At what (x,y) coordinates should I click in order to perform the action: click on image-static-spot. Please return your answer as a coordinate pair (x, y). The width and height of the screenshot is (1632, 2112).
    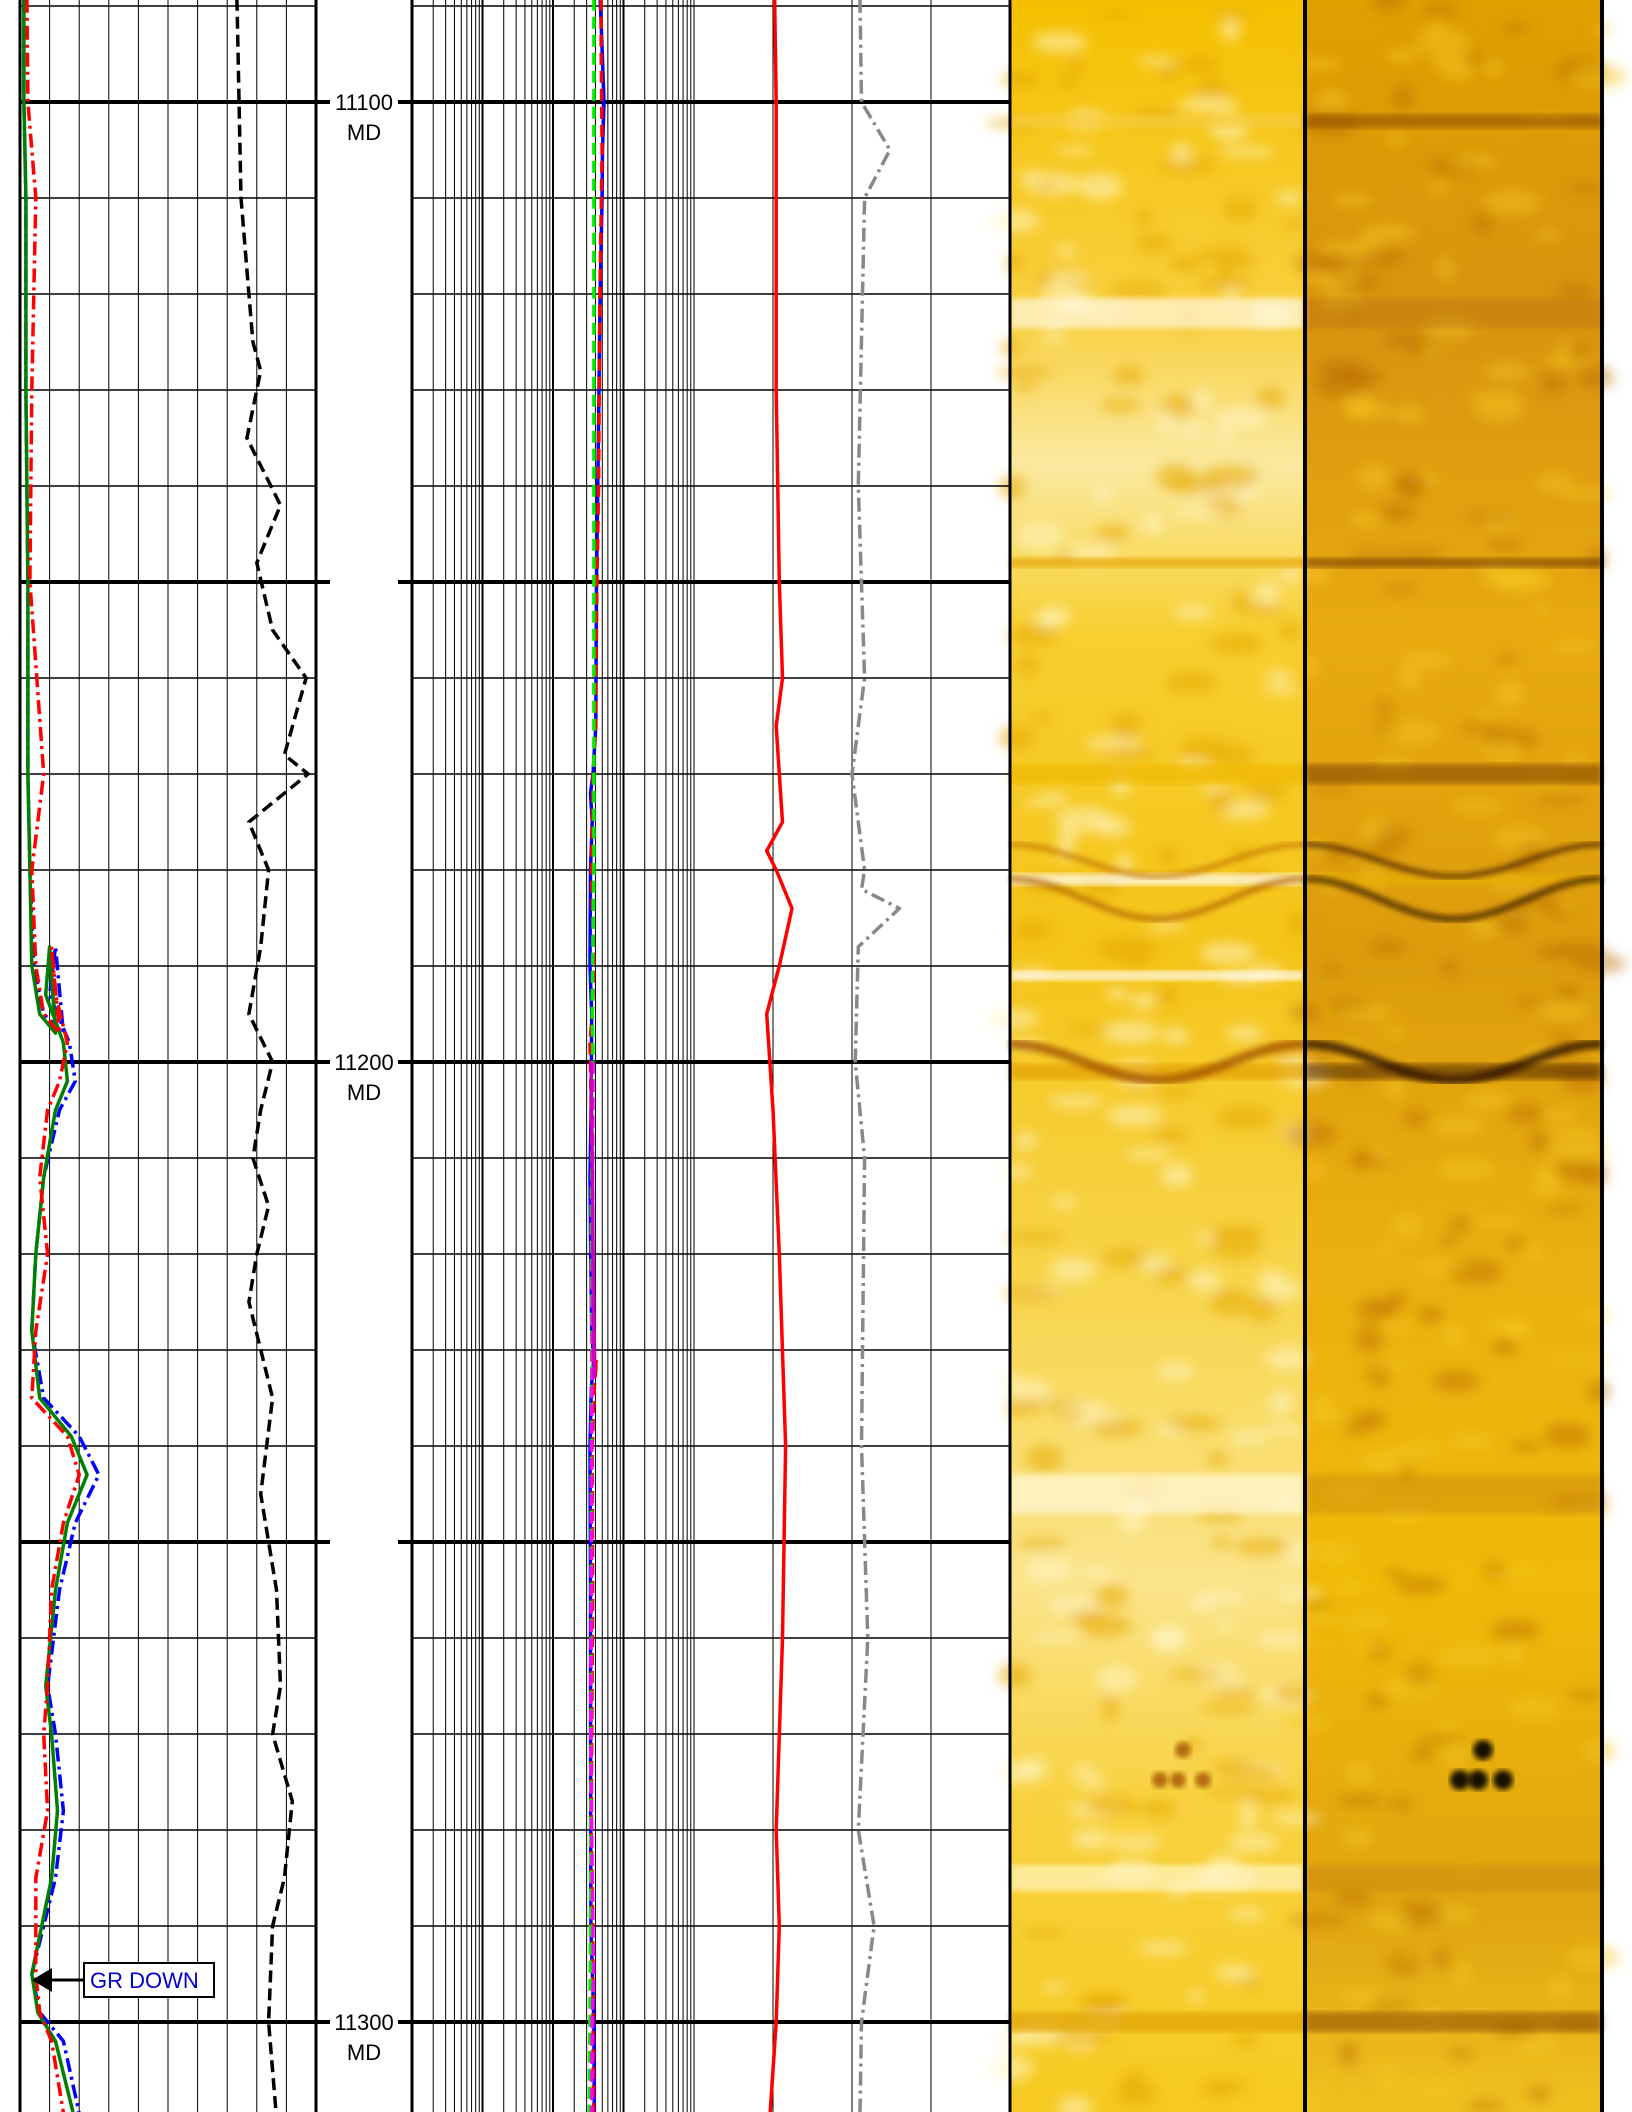
    Looking at the image, I should click on (1178, 1780).